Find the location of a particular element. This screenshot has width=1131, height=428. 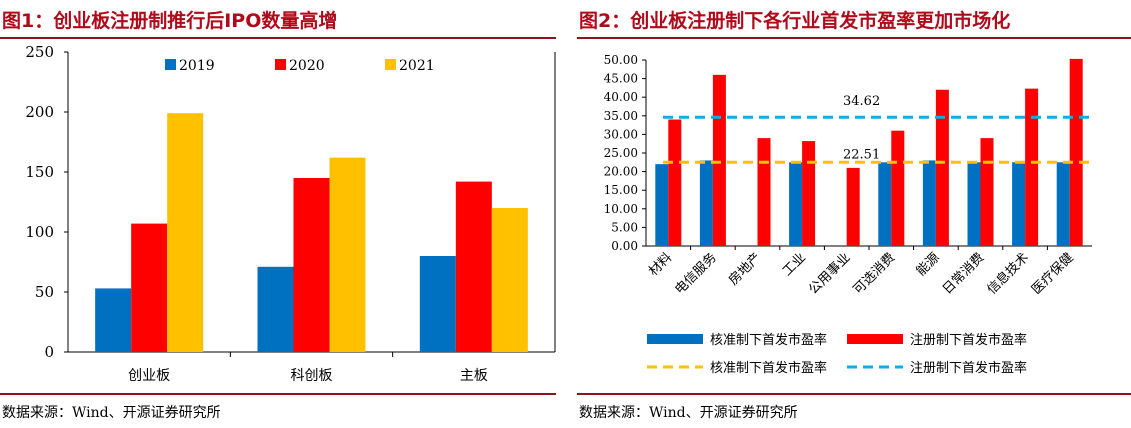

reference-line-label: 34.62 is located at coordinates (861, 101).